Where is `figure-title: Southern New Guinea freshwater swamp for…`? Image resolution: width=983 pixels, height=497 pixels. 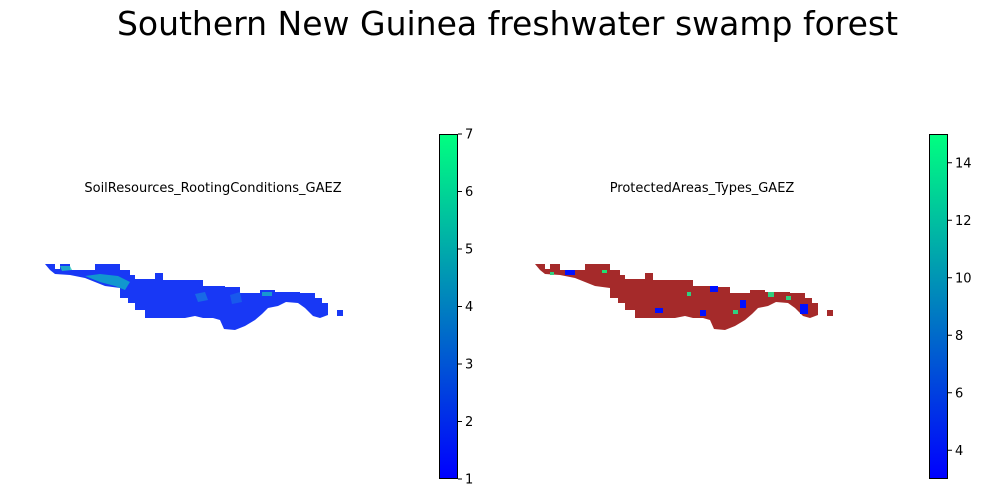
figure-title: Southern New Guinea freshwater swamp for… is located at coordinates (491, 24).